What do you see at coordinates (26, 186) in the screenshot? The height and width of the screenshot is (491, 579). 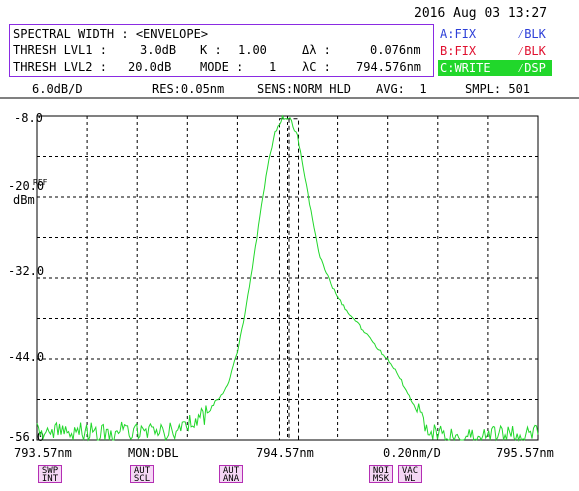 I see `y-tick-label: -20.0` at bounding box center [26, 186].